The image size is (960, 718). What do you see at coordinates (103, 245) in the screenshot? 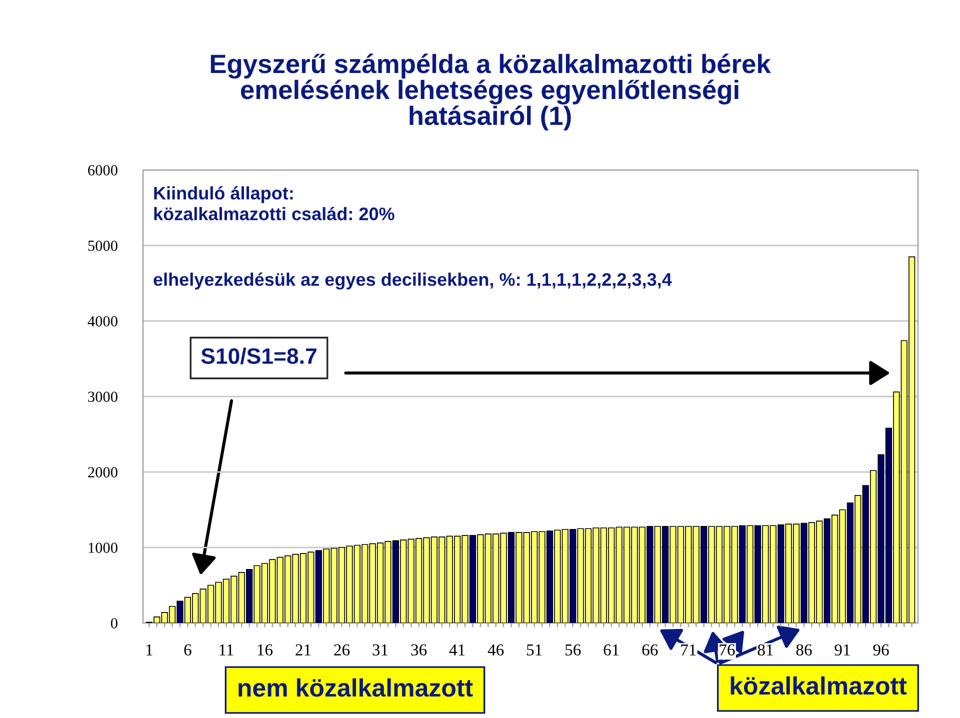
I see `y-tick-label: 5000` at bounding box center [103, 245].